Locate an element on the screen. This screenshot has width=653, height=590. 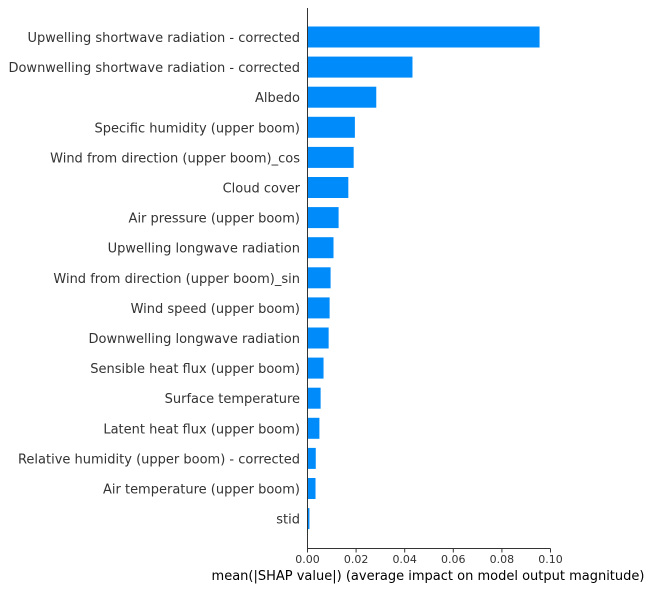
category-label-3: Specific humidity (upper boom) is located at coordinates (197, 128).